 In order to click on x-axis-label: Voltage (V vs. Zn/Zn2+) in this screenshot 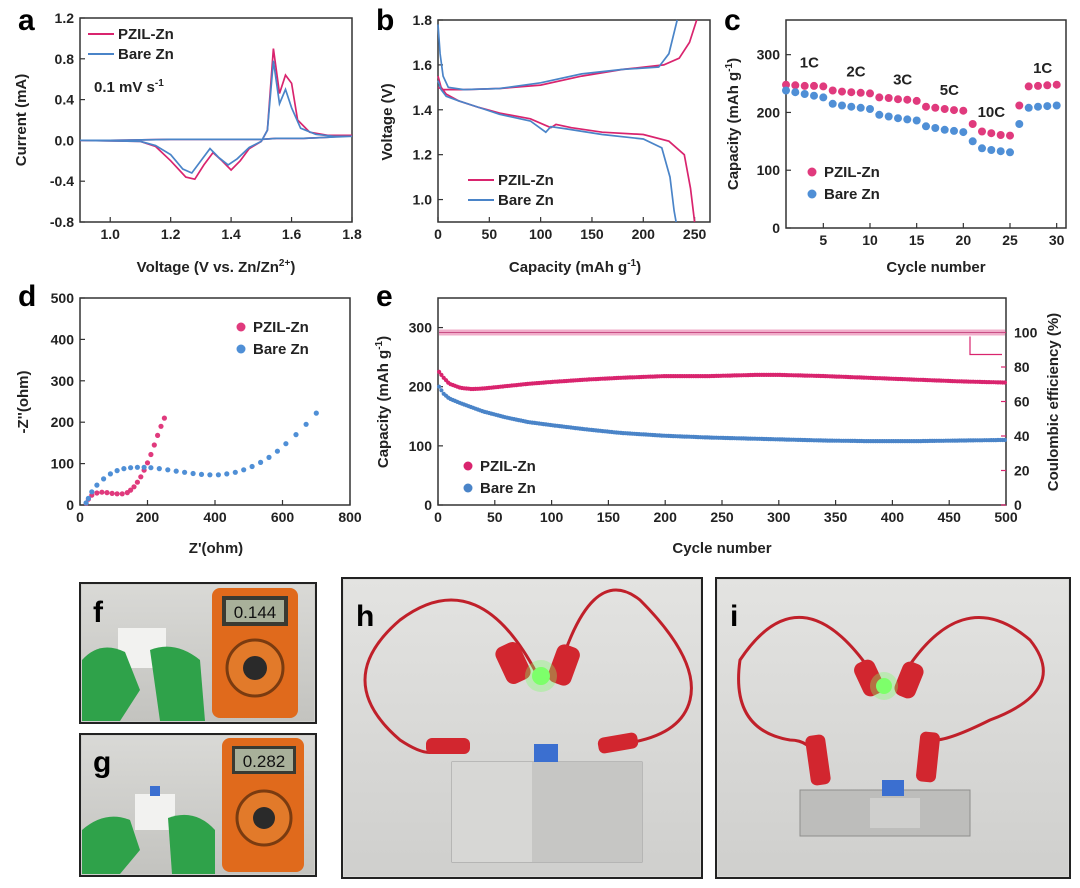, I will do `click(216, 267)`.